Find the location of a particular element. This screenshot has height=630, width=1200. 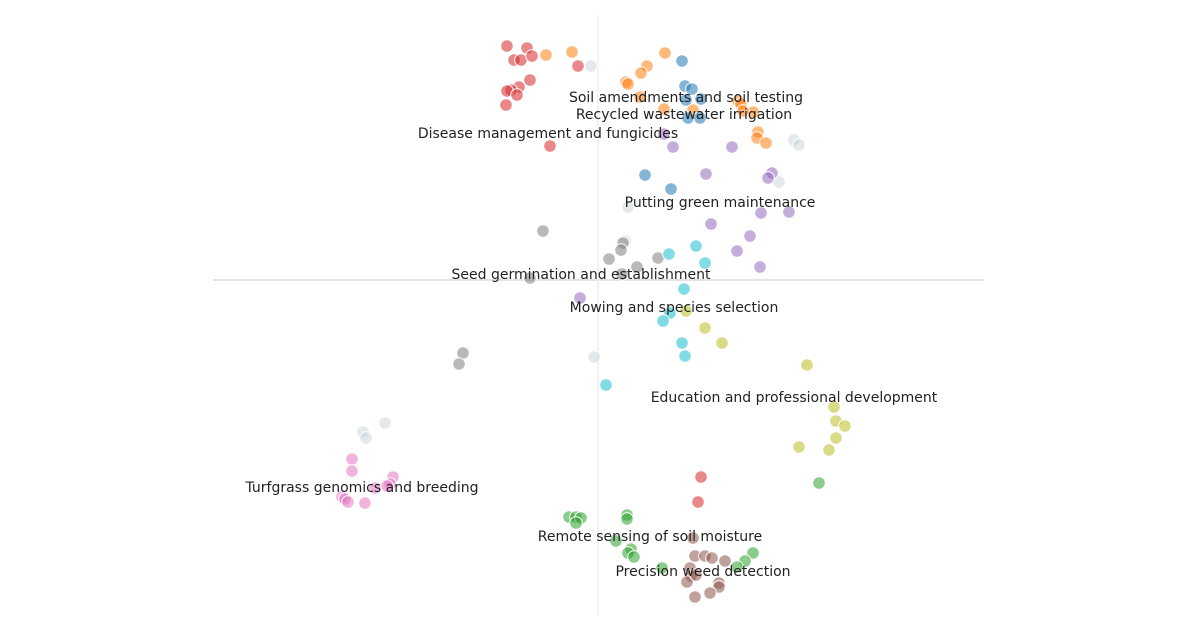

cluster-label: Precision weed detection is located at coordinates (702, 572).